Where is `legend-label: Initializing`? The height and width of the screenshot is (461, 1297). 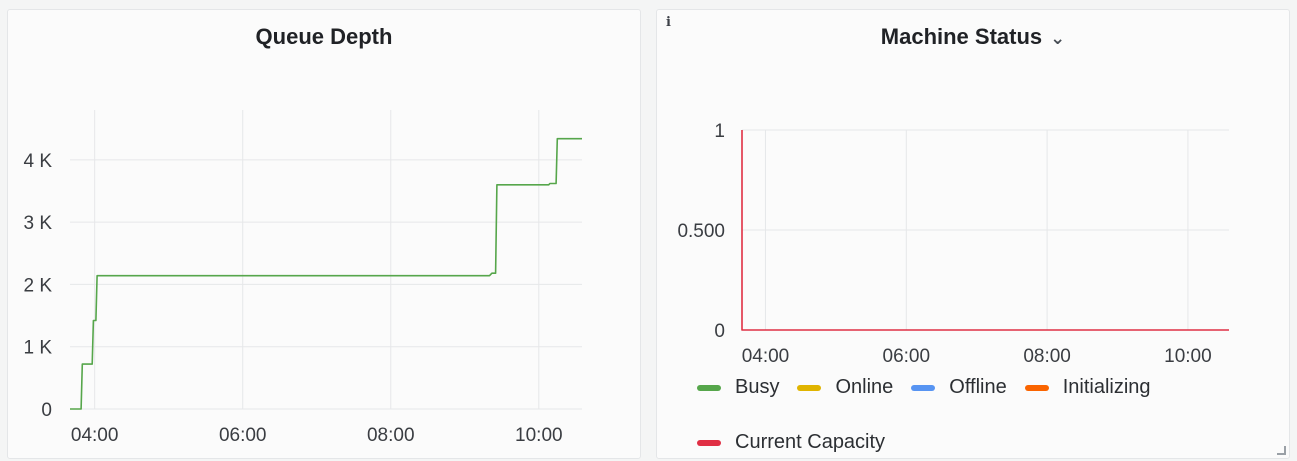
legend-label: Initializing is located at coordinates (1106, 387).